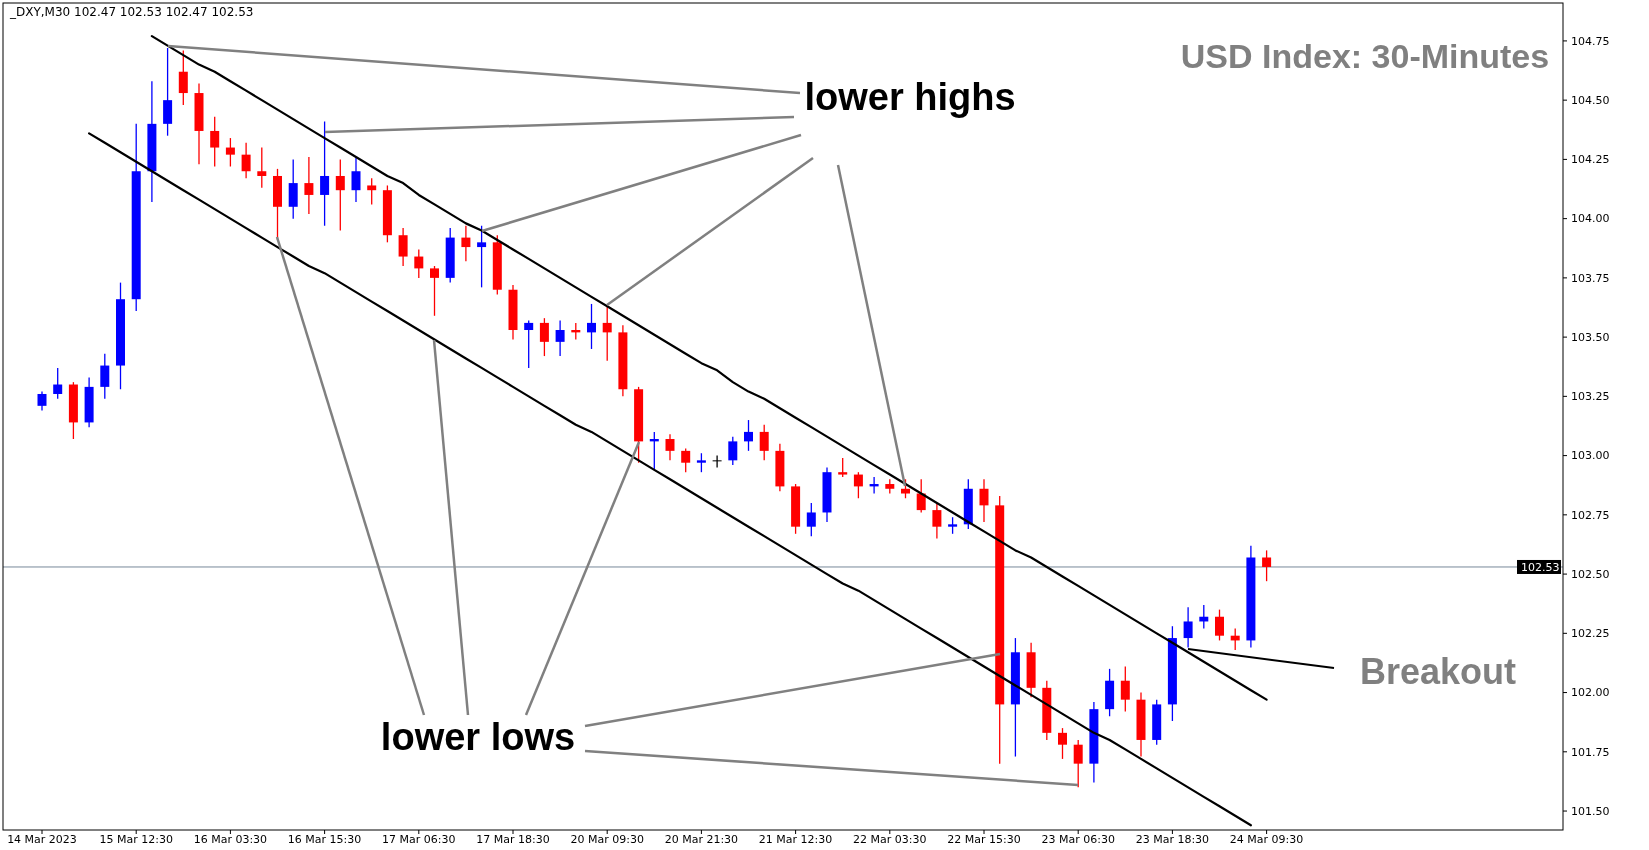 This screenshot has width=1649, height=850. Describe the element at coordinates (1540, 567) in the screenshot. I see `ref-line-label: 102.53` at that location.